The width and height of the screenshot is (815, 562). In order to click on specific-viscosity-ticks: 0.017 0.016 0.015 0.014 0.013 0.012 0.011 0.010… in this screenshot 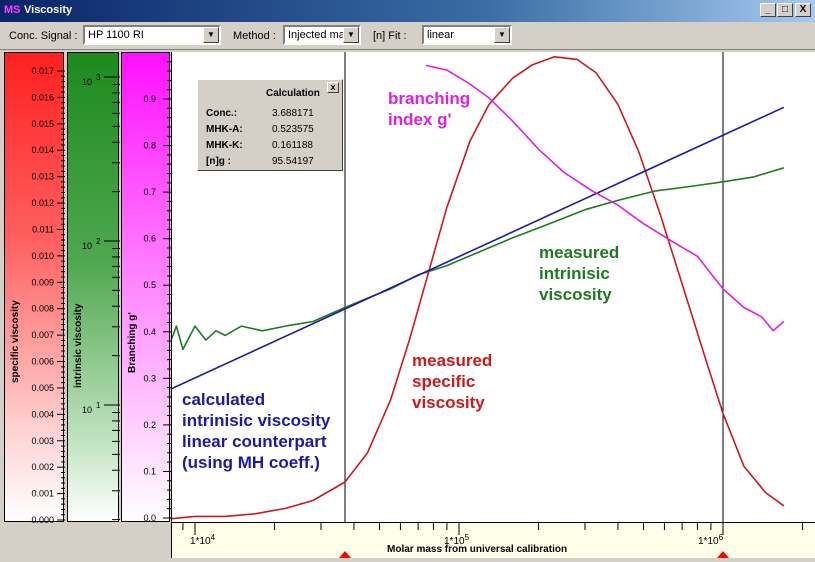, I will do `click(48, 295)`.